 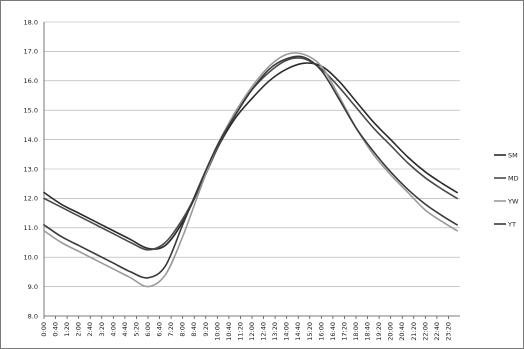 I want to click on y-tick-label: 18.0, so click(x=31, y=22).